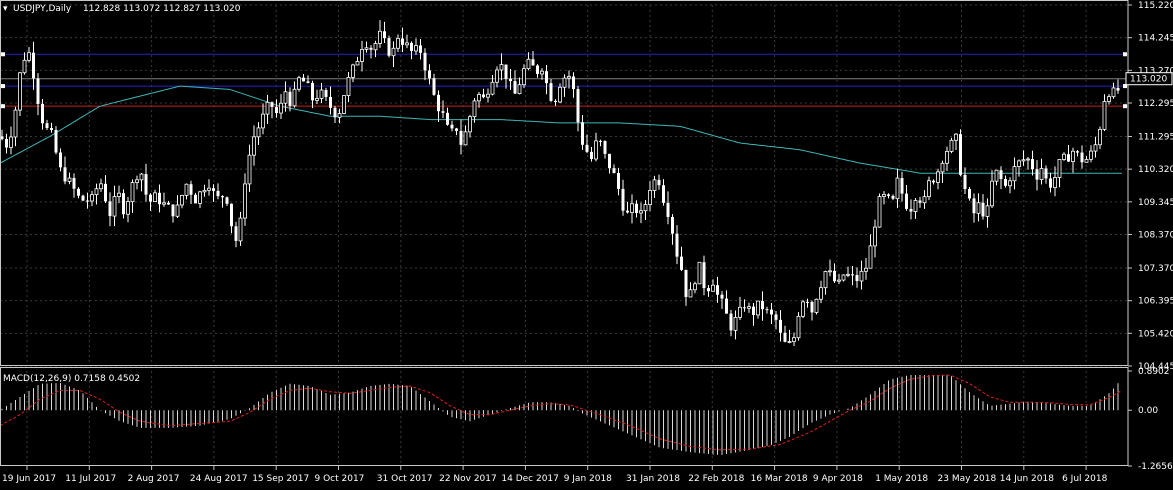  What do you see at coordinates (1155, 6) in the screenshot?
I see `price-tick-label: 115.220` at bounding box center [1155, 6].